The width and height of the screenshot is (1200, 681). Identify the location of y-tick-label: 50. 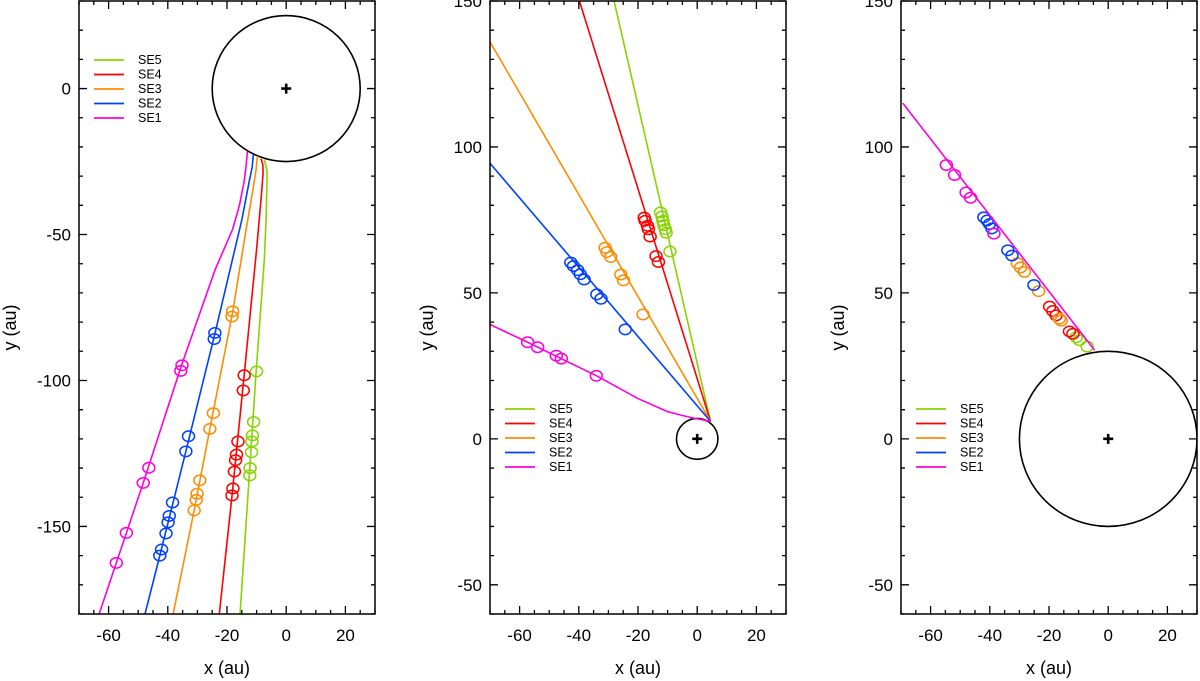
(883, 293).